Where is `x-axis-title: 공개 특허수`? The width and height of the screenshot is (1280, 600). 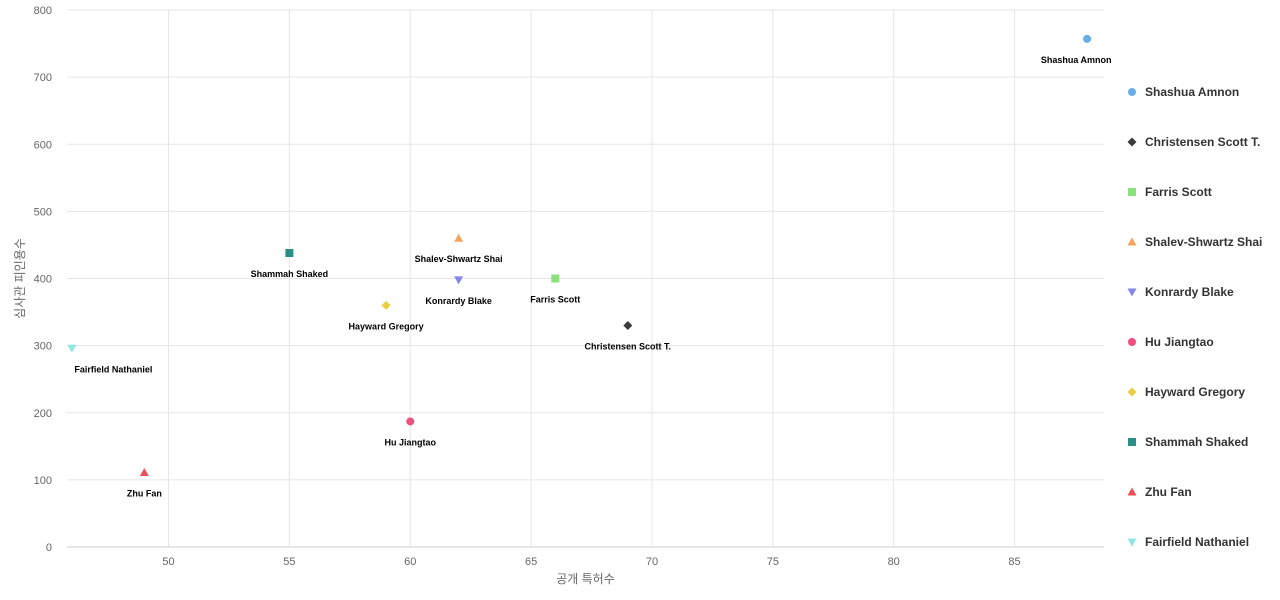 x-axis-title: 공개 특허수 is located at coordinates (585, 579).